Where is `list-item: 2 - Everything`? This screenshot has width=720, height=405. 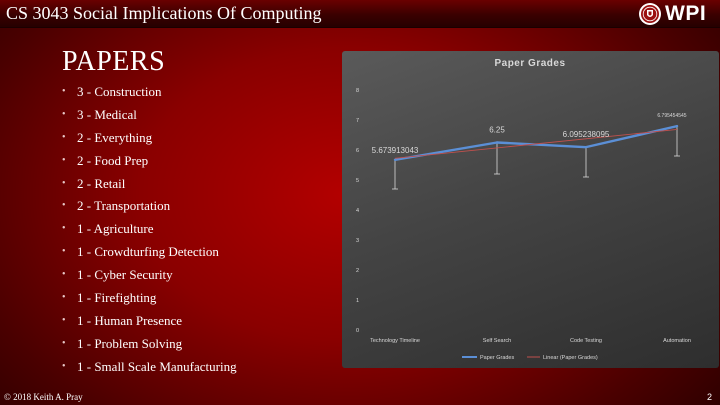 list-item: 2 - Everything is located at coordinates (197, 140).